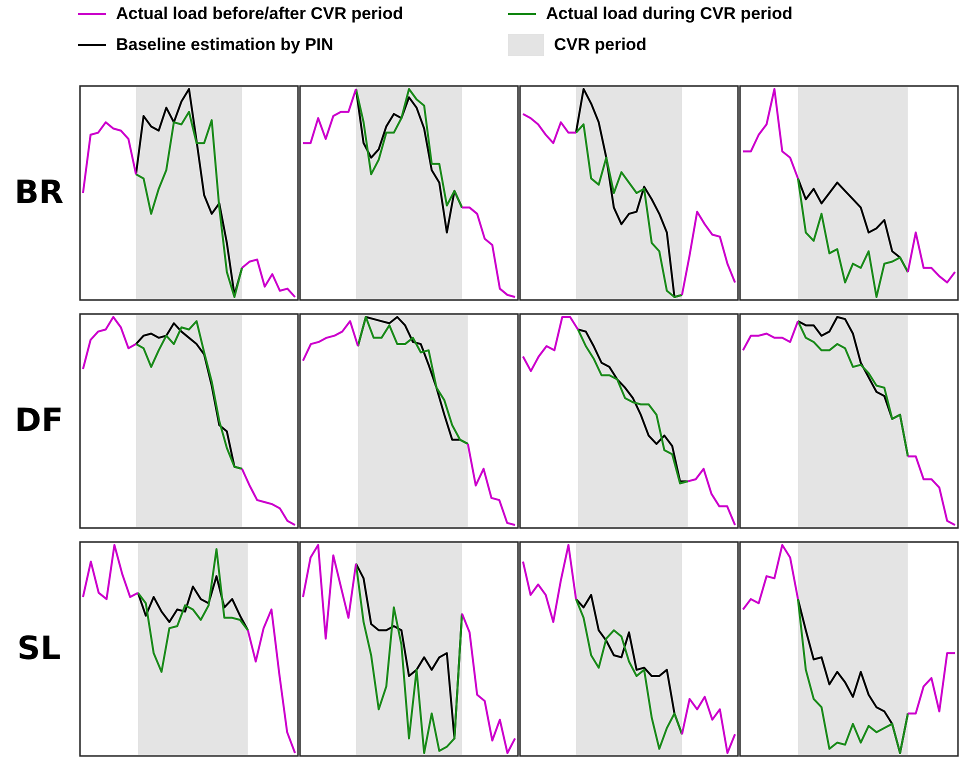 Image resolution: width=959 pixels, height=757 pixels. What do you see at coordinates (39, 648) in the screenshot?
I see `y-axis-title: SL` at bounding box center [39, 648].